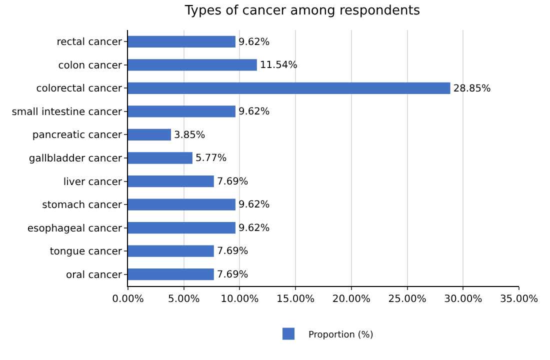 This screenshot has width=550, height=360. What do you see at coordinates (67, 112) in the screenshot?
I see `y-tick-label: small intestine cancer` at bounding box center [67, 112].